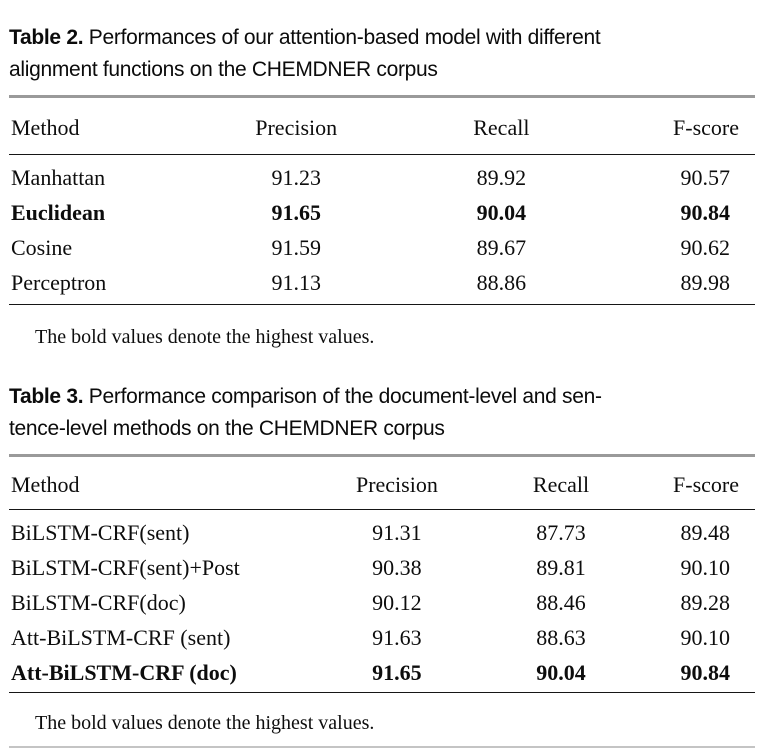  Describe the element at coordinates (397, 637) in the screenshot. I see `precision-cell: 91.63` at that location.